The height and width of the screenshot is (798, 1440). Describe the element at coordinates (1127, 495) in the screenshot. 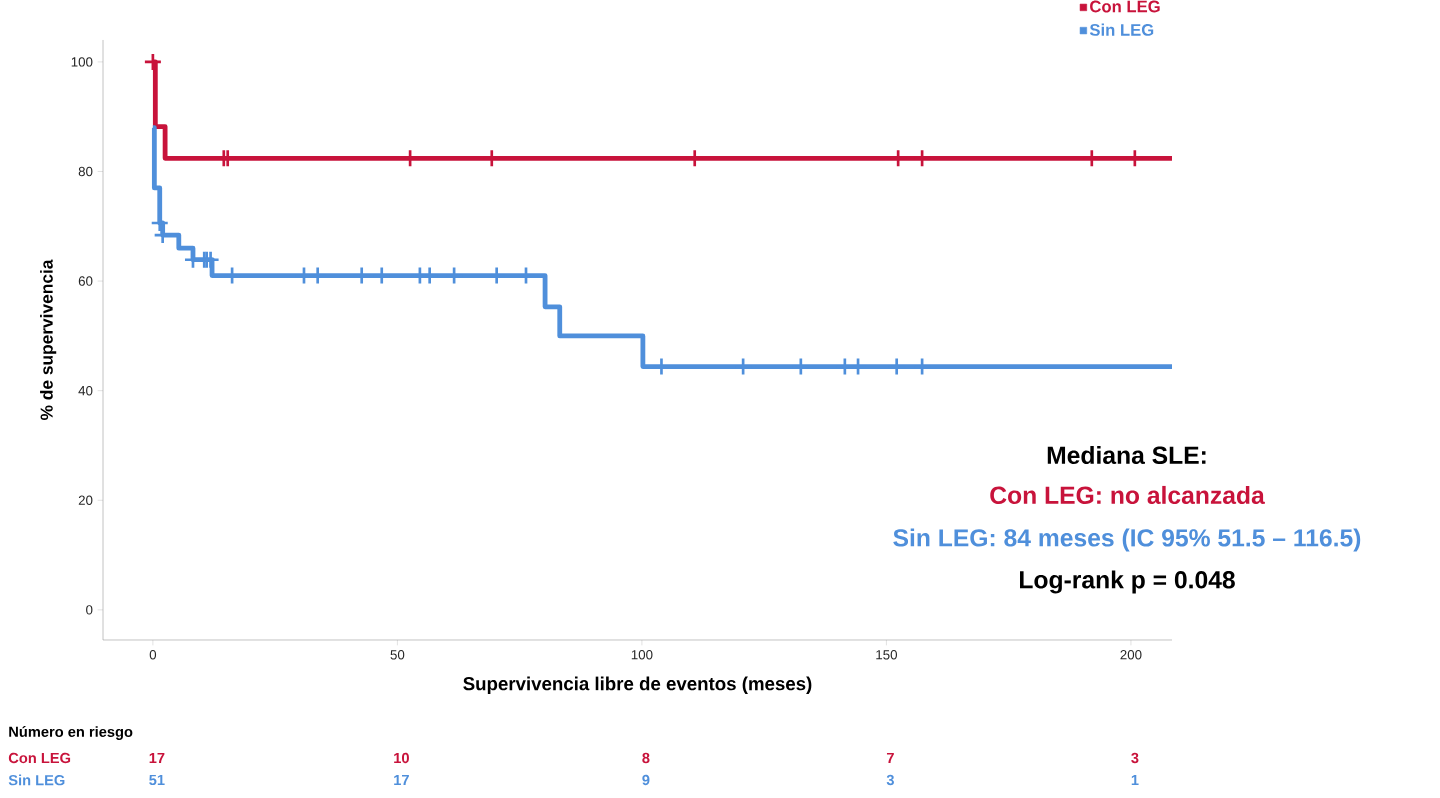

I see `annotation: Con LEG: no alcanzada` at that location.